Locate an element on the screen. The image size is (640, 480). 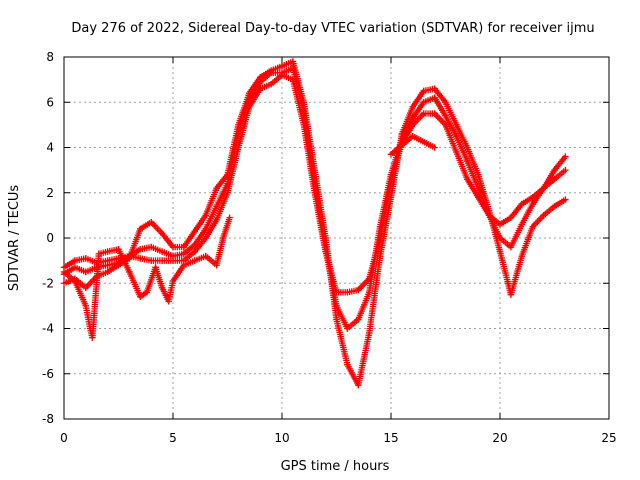
x-tick-label: 15 is located at coordinates (390, 438).